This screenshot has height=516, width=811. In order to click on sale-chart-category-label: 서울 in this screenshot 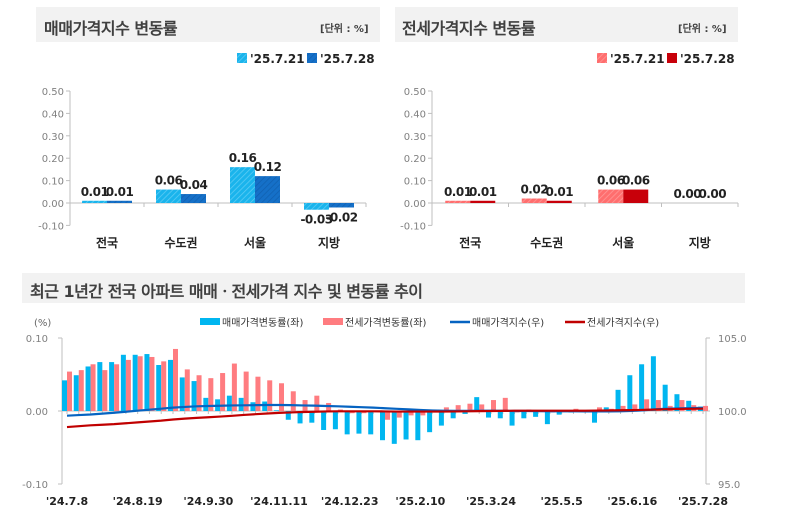, I will do `click(255, 242)`.